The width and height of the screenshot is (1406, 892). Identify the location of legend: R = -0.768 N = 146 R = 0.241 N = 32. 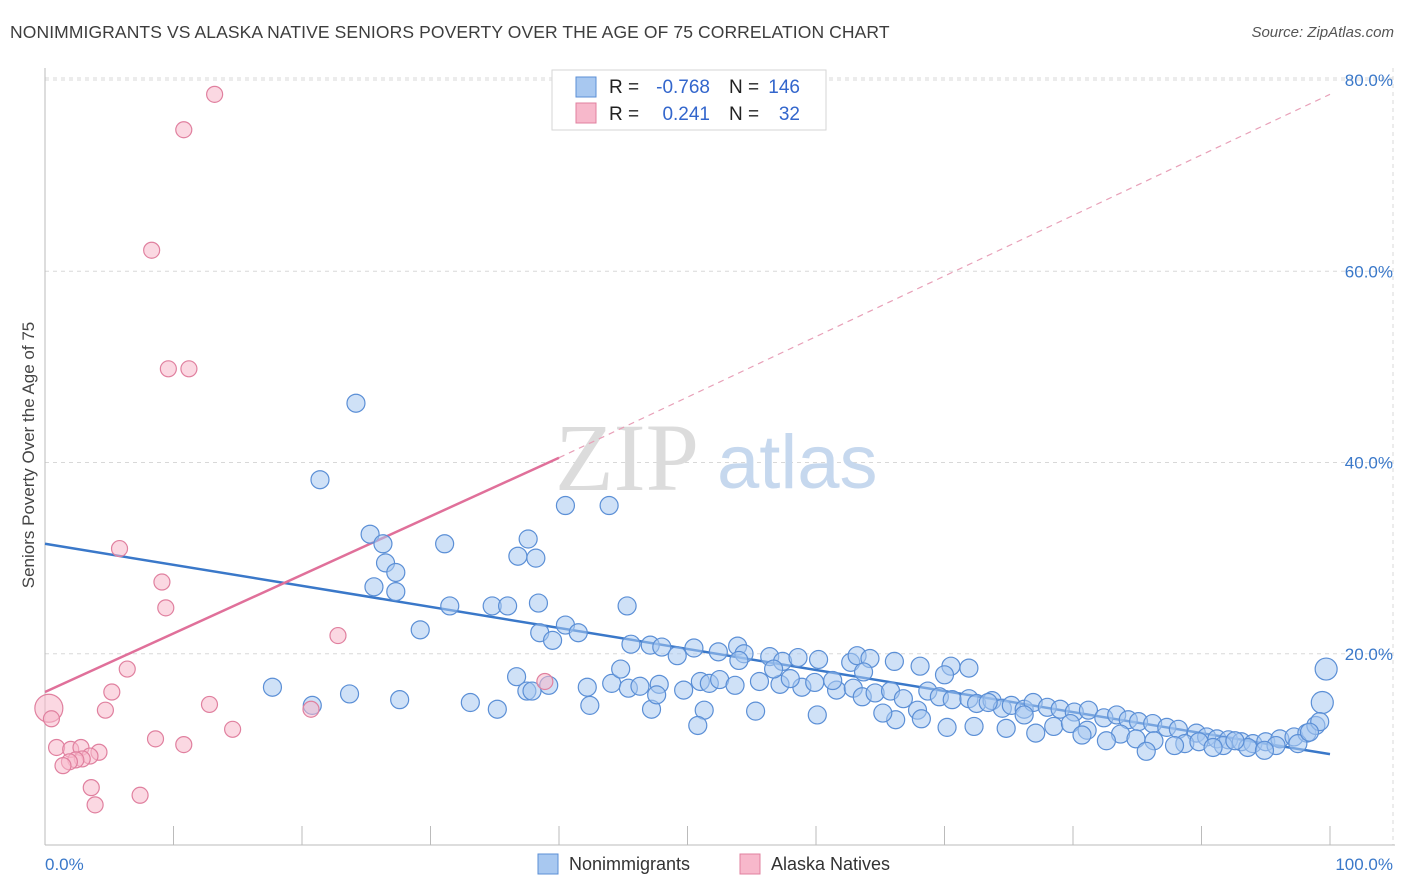
(689, 100).